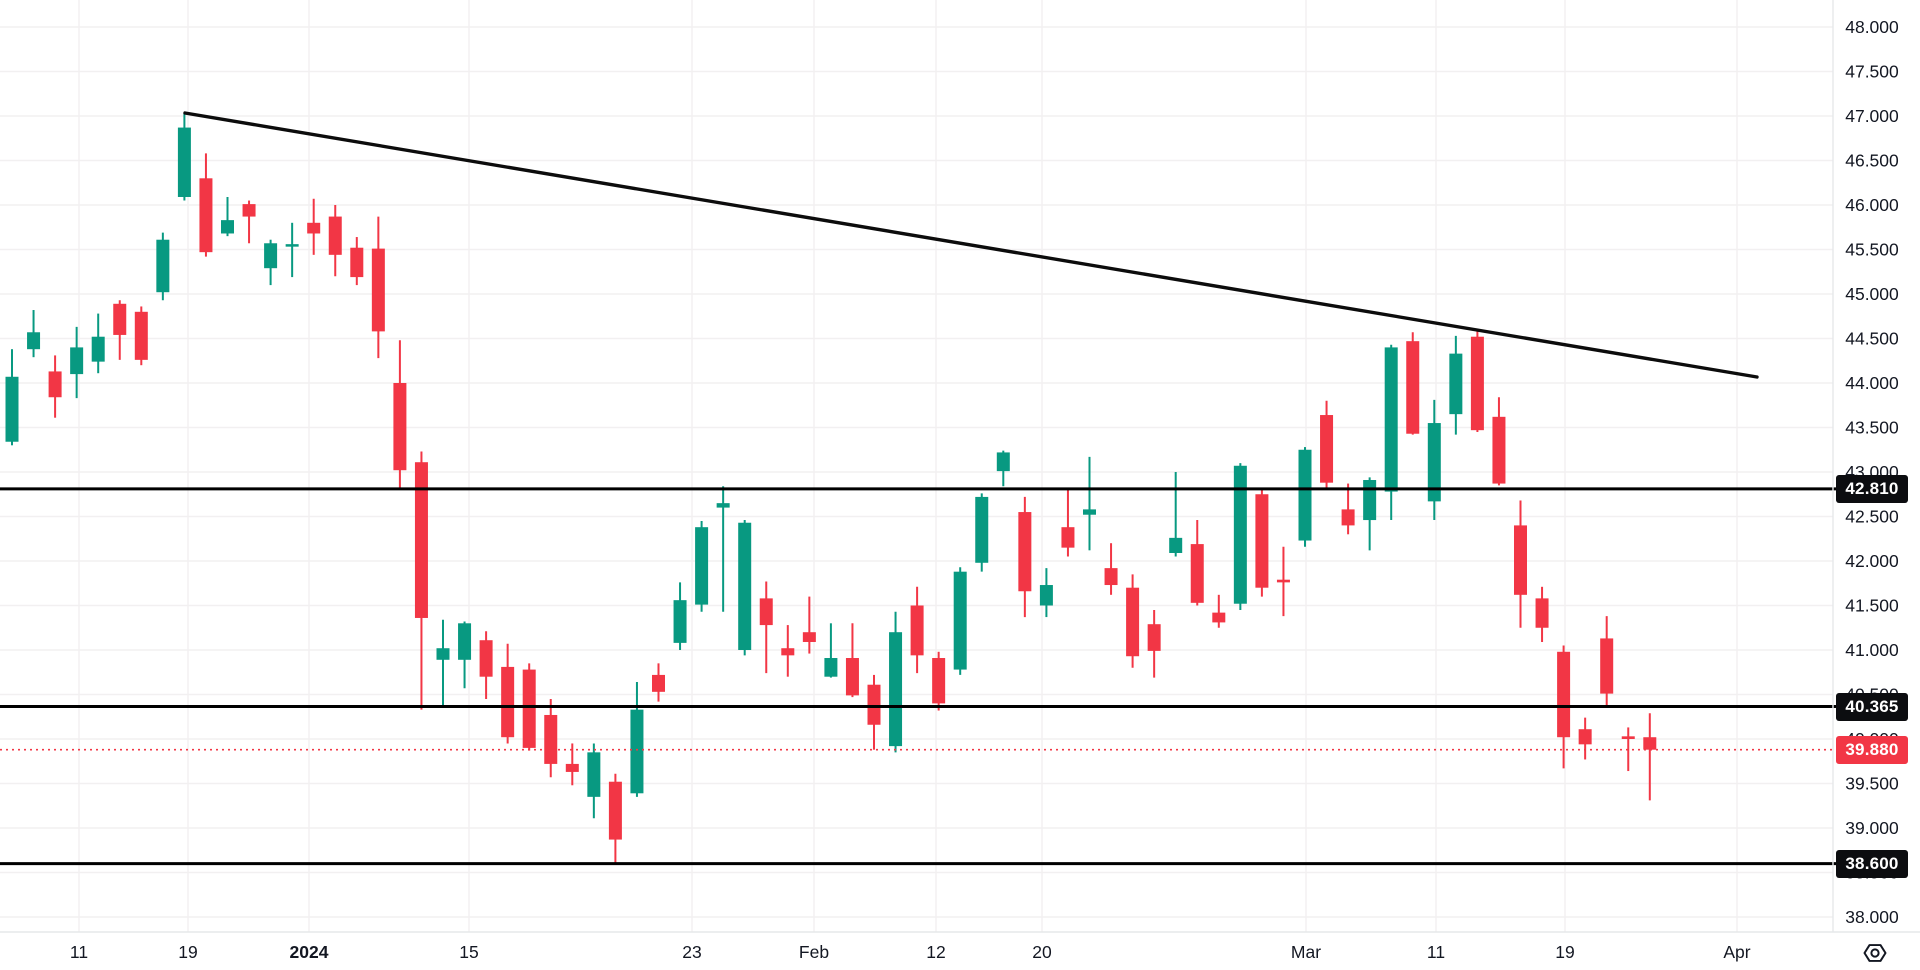 The image size is (1920, 970). I want to click on price-level-badge: 38.600, so click(1872, 863).